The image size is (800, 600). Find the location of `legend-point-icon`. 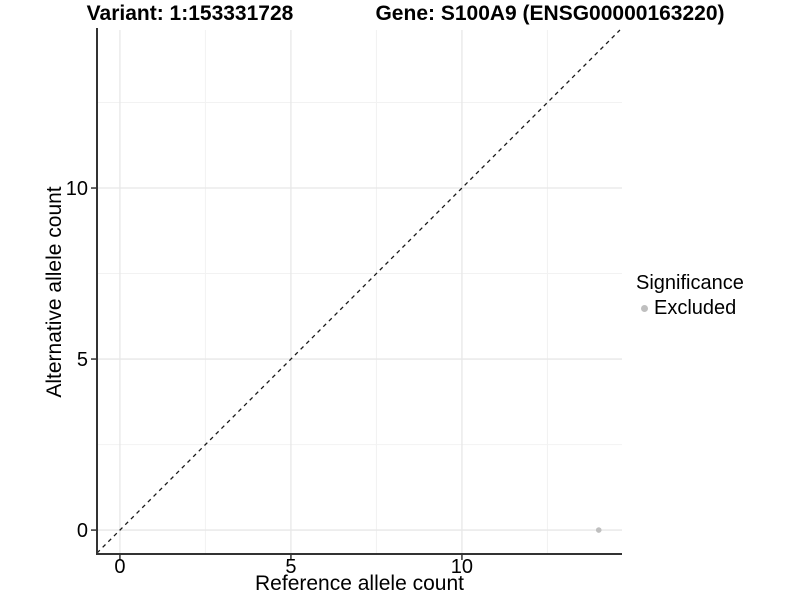

legend-point-icon is located at coordinates (644, 308).